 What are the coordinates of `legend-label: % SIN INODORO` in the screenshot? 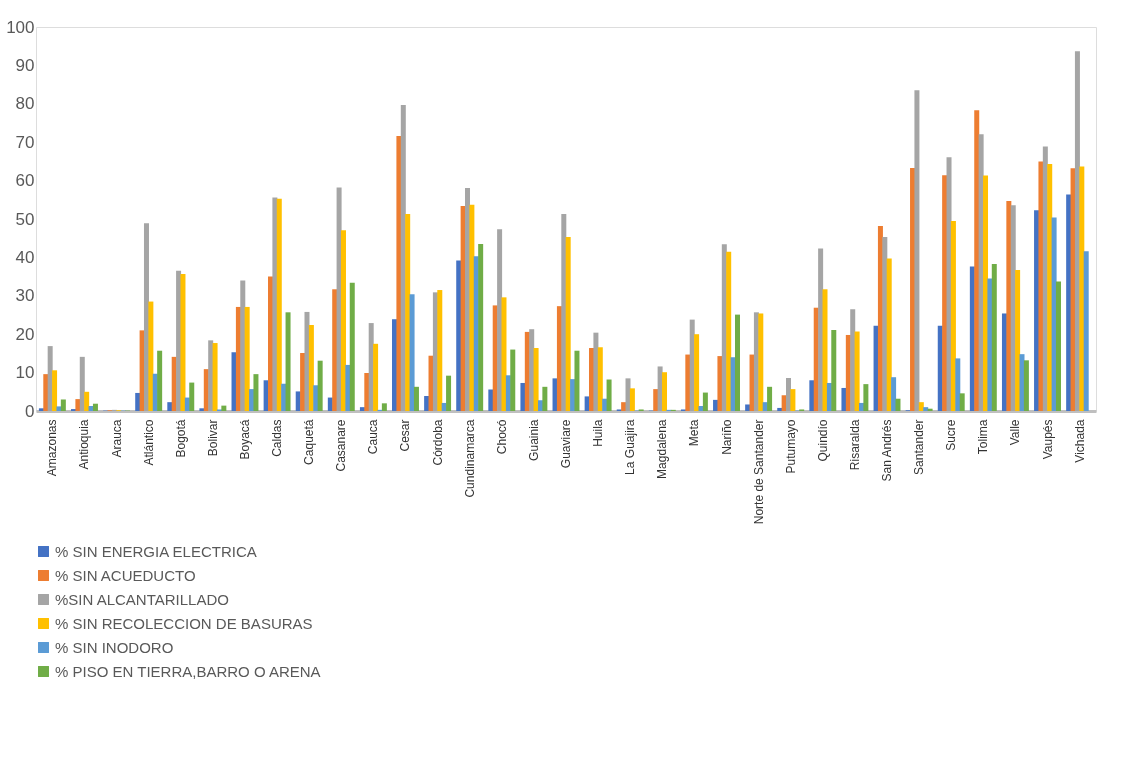 It's located at (114, 647).